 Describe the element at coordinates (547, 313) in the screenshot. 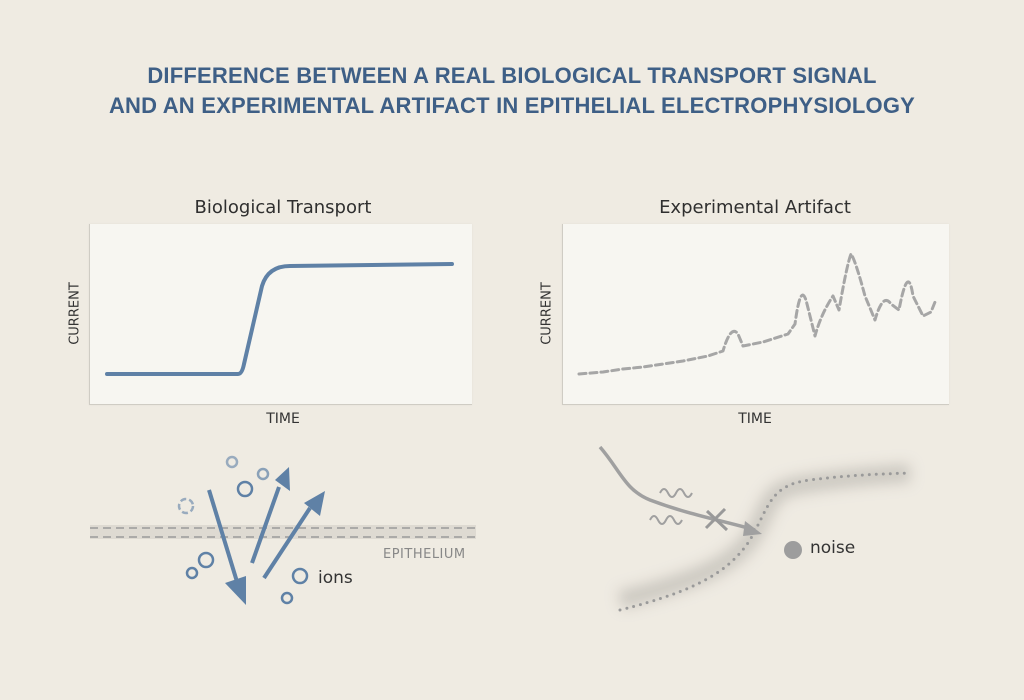

I see `right-y-axis-label: CURRENT` at that location.